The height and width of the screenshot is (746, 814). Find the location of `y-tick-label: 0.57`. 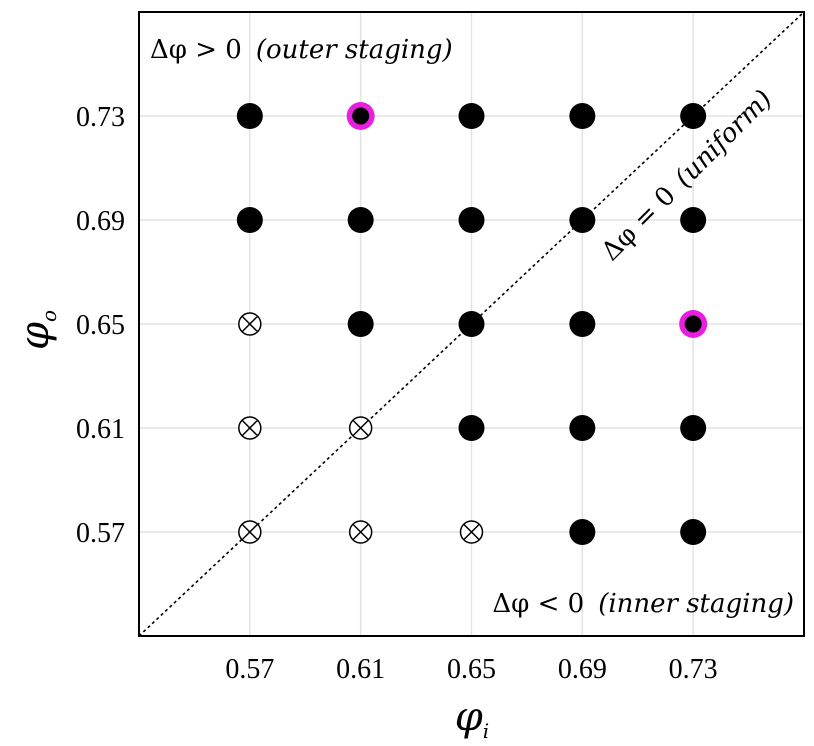

y-tick-label: 0.57 is located at coordinates (100, 533).